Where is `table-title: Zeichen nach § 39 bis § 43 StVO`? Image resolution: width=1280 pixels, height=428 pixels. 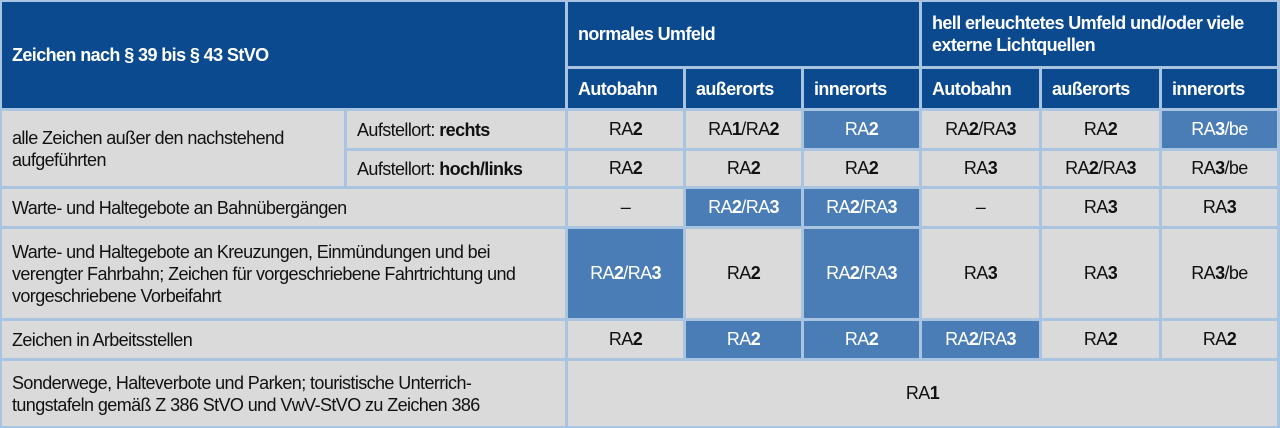
table-title: Zeichen nach § 39 bis § 43 StVO is located at coordinates (283, 55).